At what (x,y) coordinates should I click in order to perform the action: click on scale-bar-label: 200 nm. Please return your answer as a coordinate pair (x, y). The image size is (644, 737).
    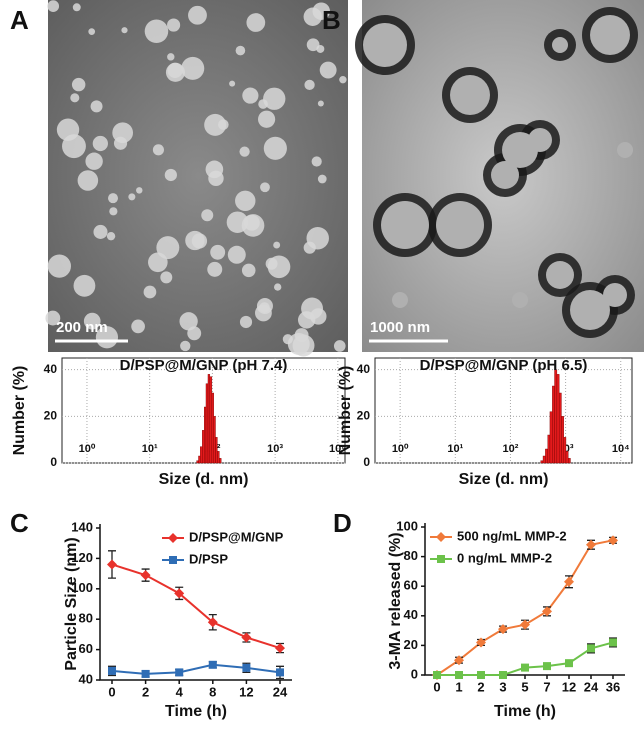
    Looking at the image, I should click on (82, 327).